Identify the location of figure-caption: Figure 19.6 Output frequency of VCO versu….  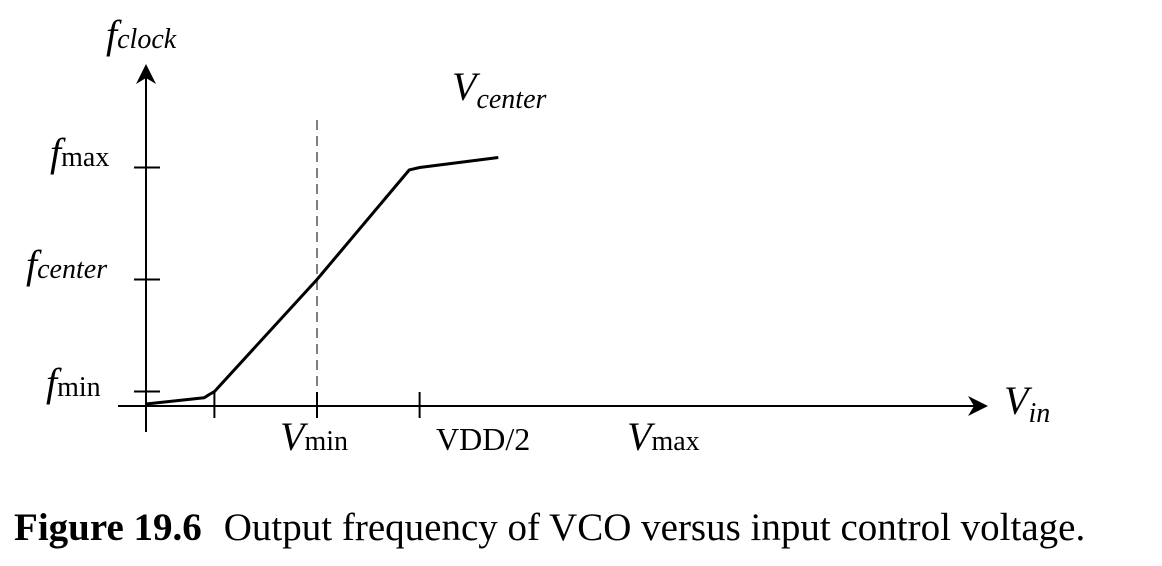
(549, 527).